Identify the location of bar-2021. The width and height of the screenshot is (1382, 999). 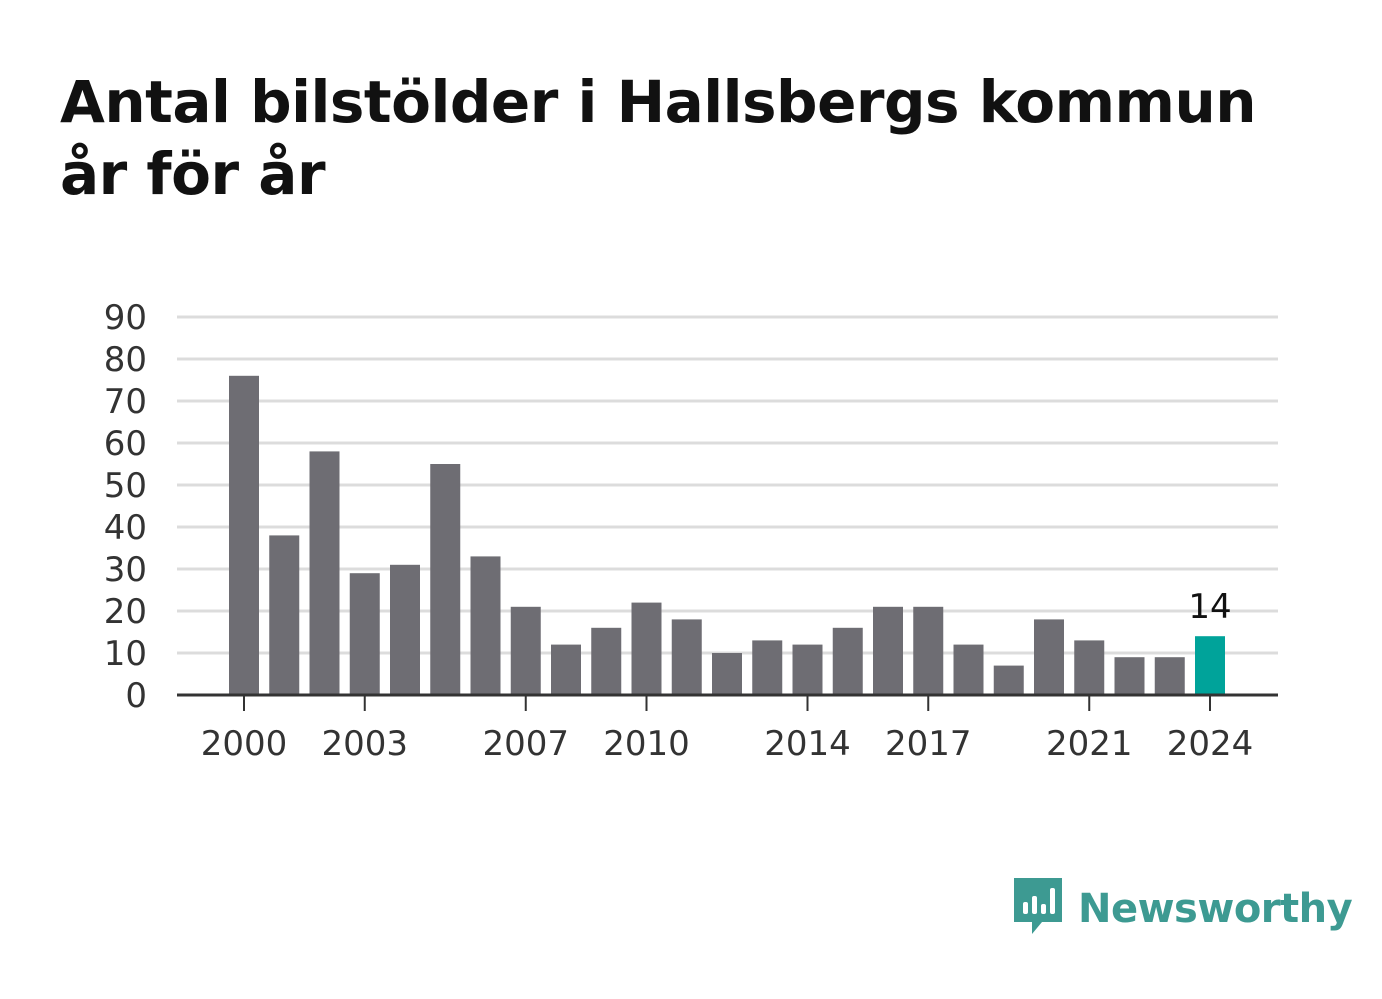
(1089, 667).